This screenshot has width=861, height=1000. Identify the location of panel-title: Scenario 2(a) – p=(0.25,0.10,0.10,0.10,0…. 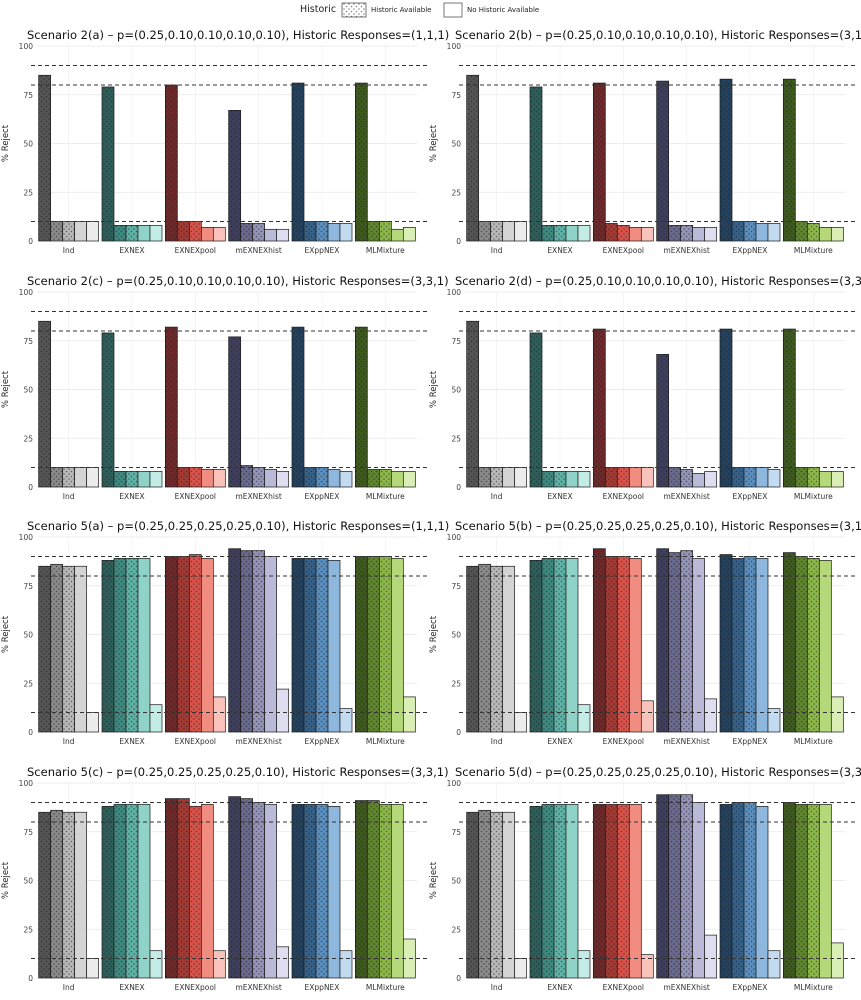
(238, 35).